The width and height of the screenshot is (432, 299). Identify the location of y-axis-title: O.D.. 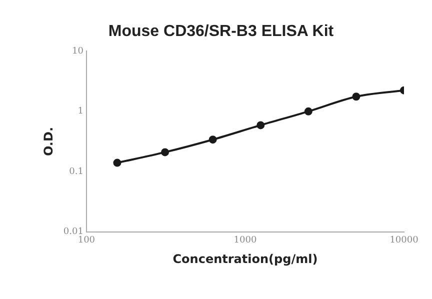
(48, 141).